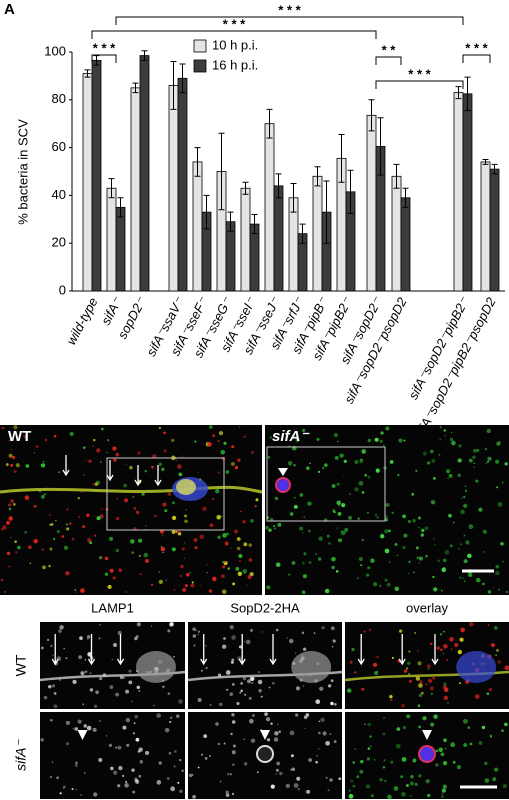  What do you see at coordinates (9, 9) in the screenshot?
I see `panel-label: A` at bounding box center [9, 9].